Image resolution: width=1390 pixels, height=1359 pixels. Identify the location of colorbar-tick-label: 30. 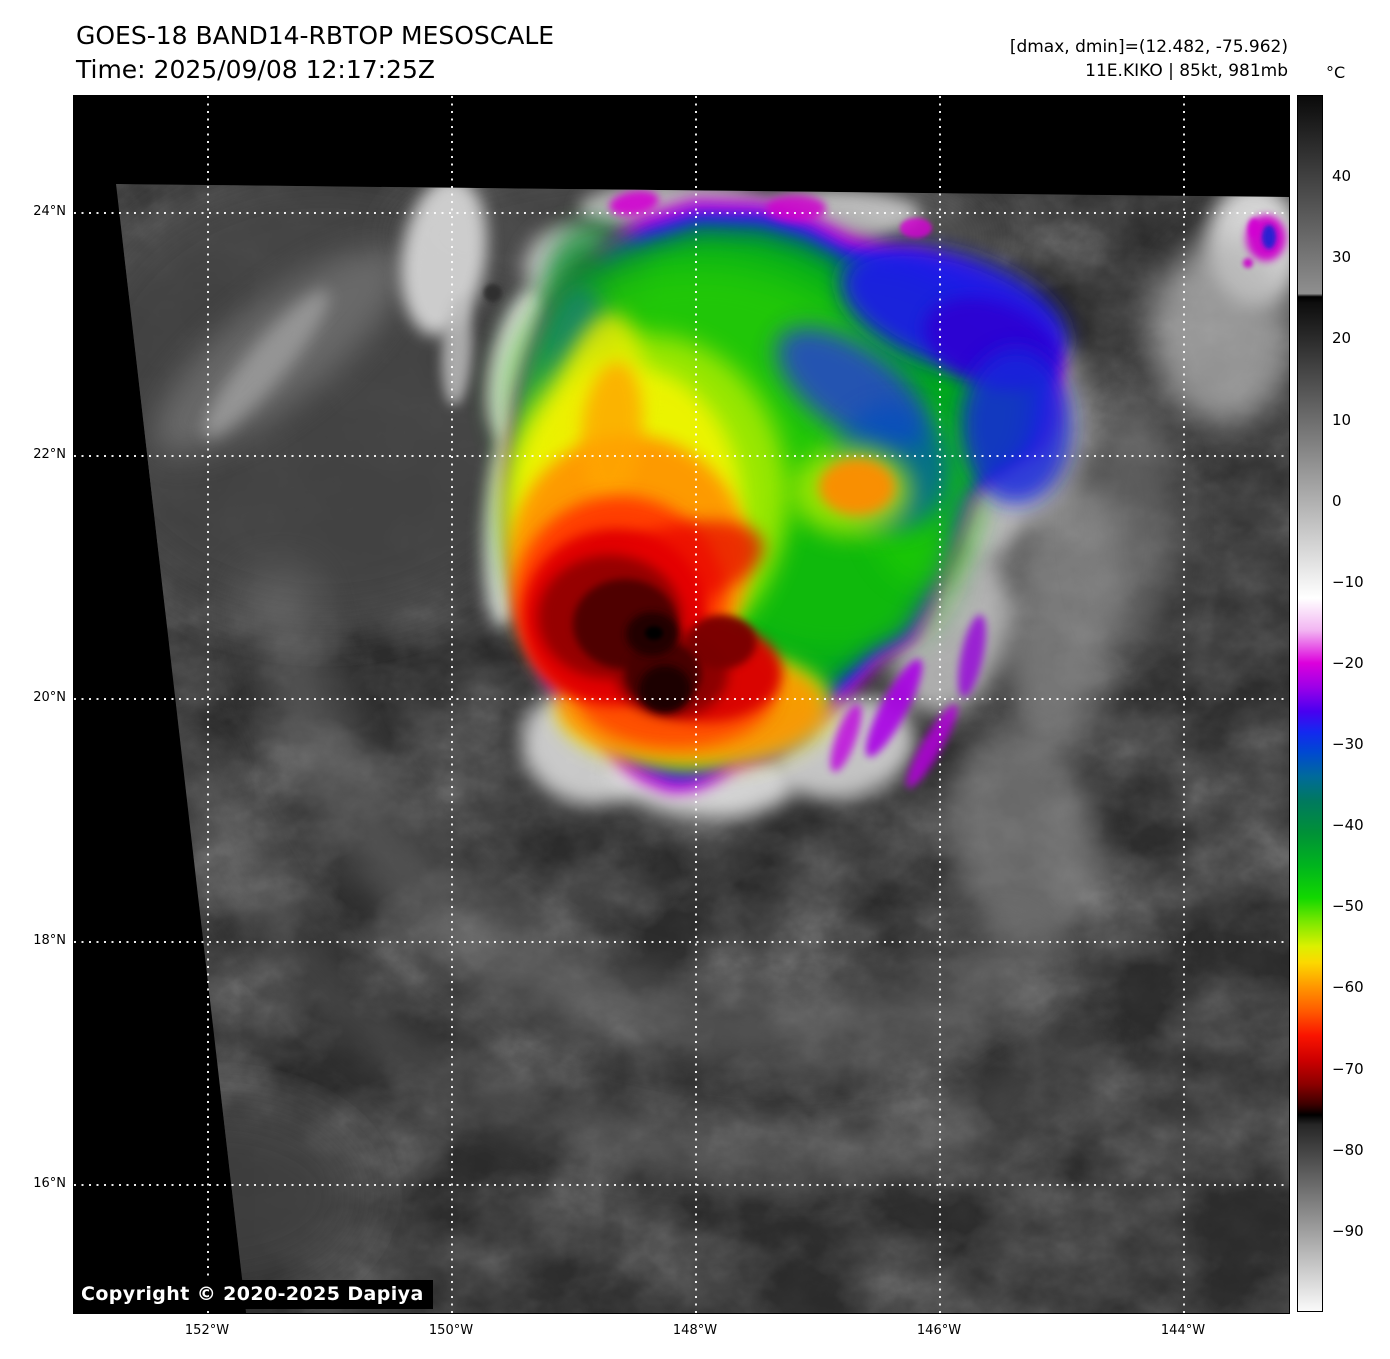
(1342, 257).